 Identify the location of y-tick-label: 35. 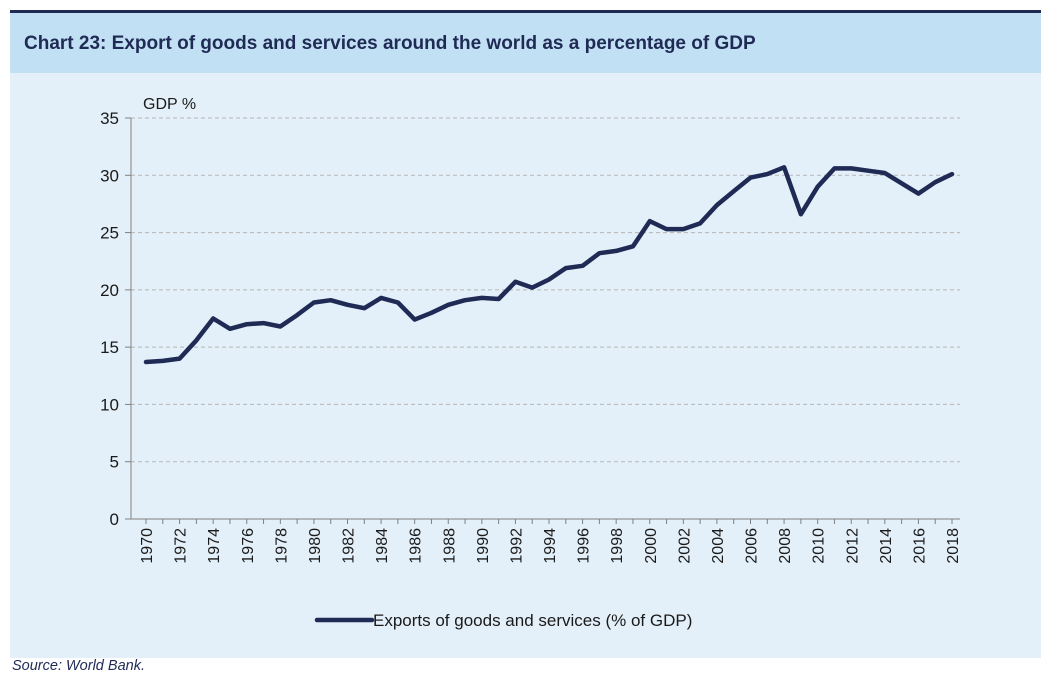
(109, 118).